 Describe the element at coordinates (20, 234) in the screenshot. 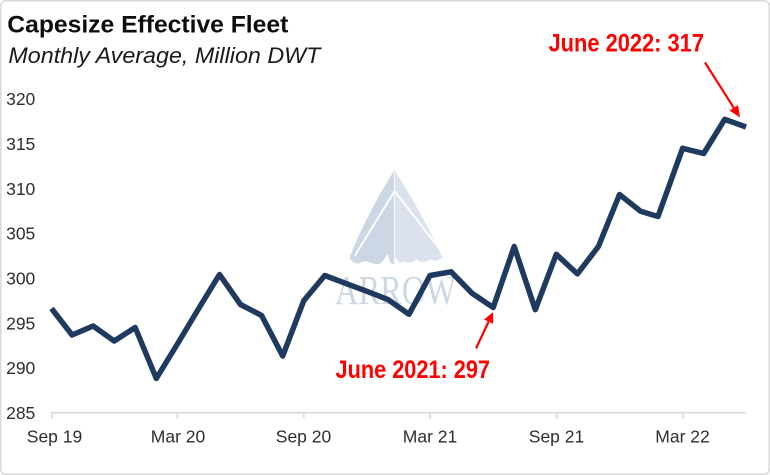

I see `svg-text: 305` at that location.